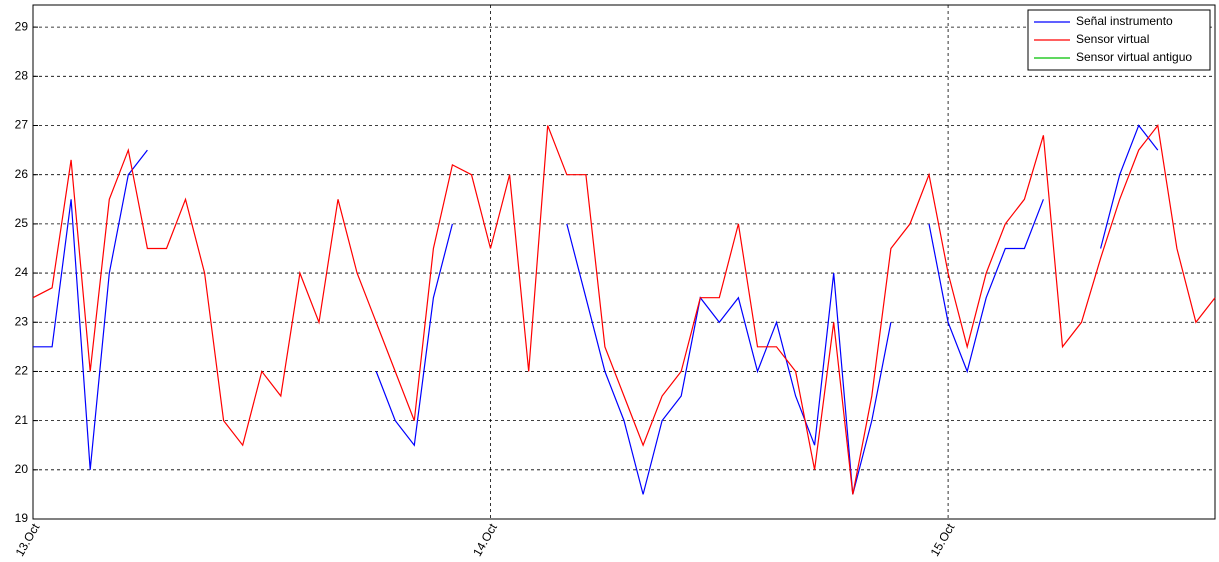  Describe the element at coordinates (22, 321) in the screenshot. I see `y-tick-label: 23` at that location.